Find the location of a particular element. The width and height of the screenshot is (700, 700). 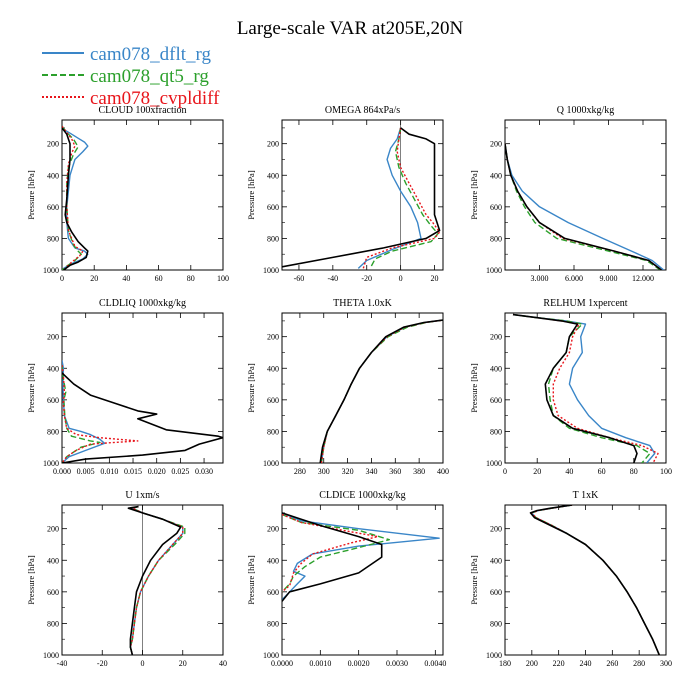

panel-title: Q 1000xkg/kg is located at coordinates (586, 110).